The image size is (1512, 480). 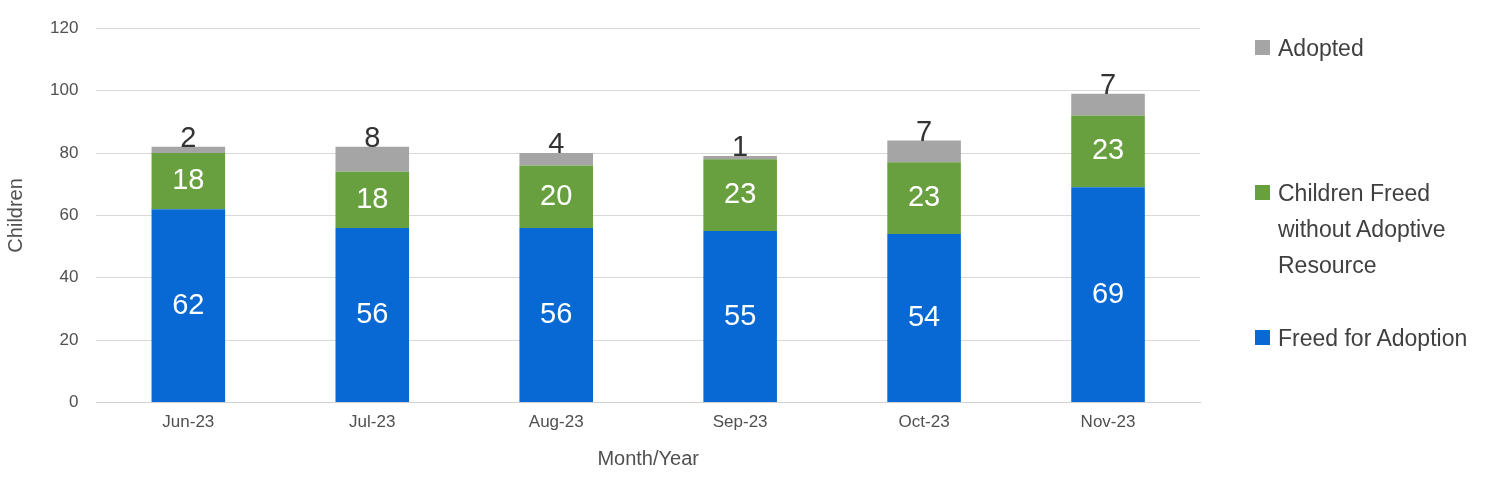 What do you see at coordinates (69, 339) in the screenshot?
I see `y-tick-label: 20` at bounding box center [69, 339].